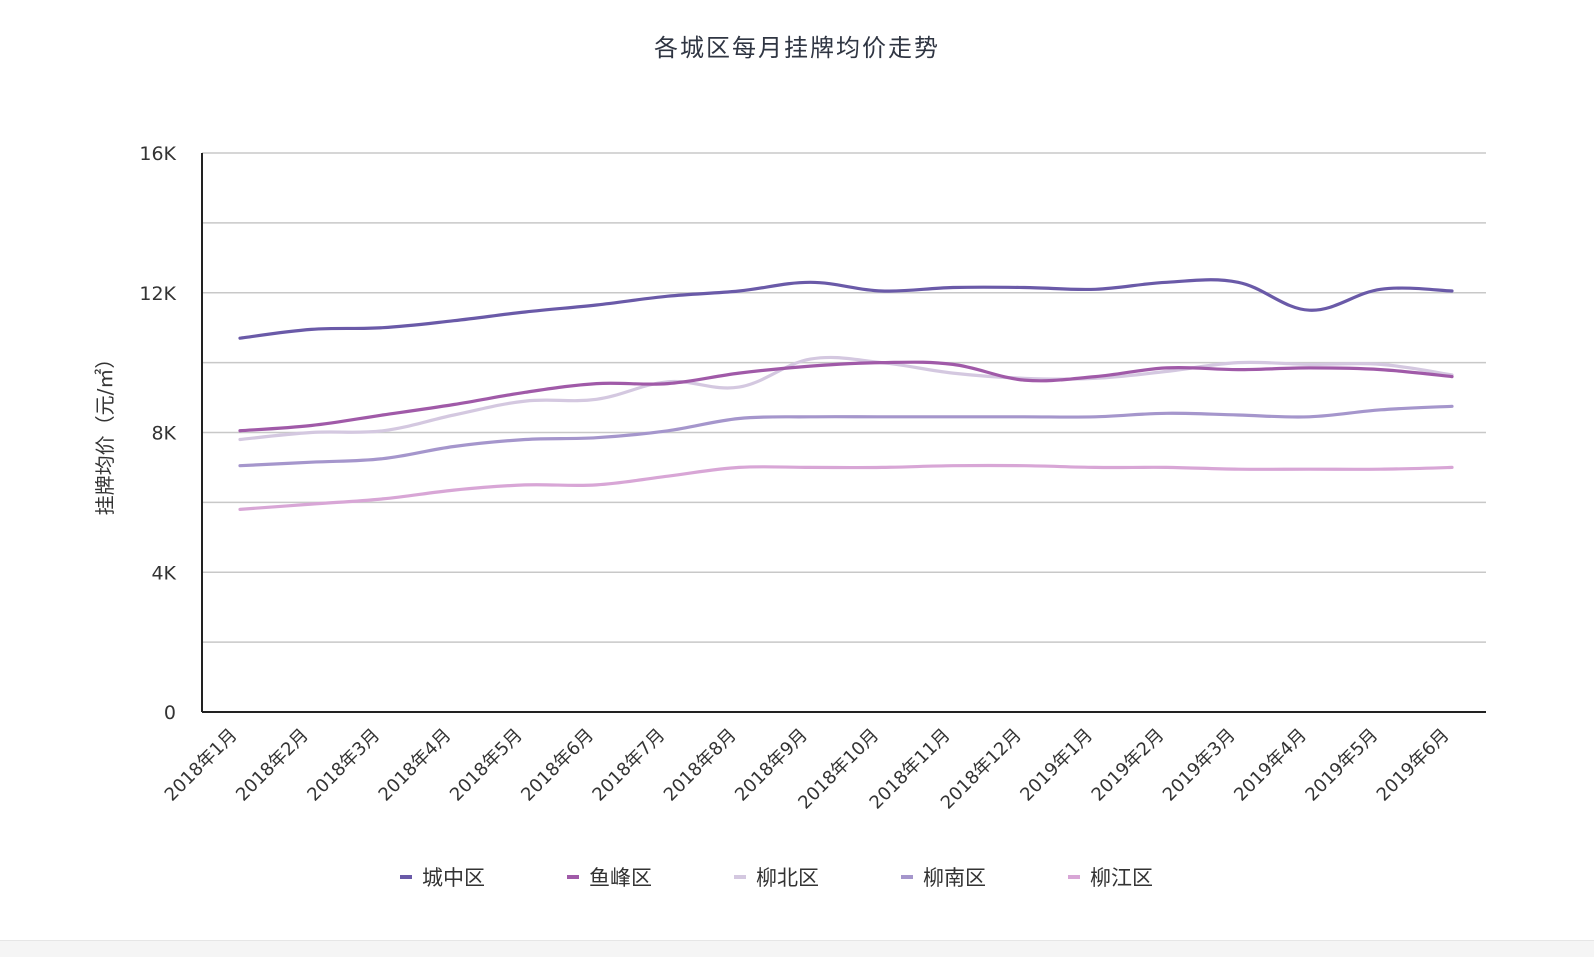 This screenshot has height=957, width=1594. Describe the element at coordinates (1128, 765) in the screenshot. I see `x-tick-label: 2019年2月` at that location.